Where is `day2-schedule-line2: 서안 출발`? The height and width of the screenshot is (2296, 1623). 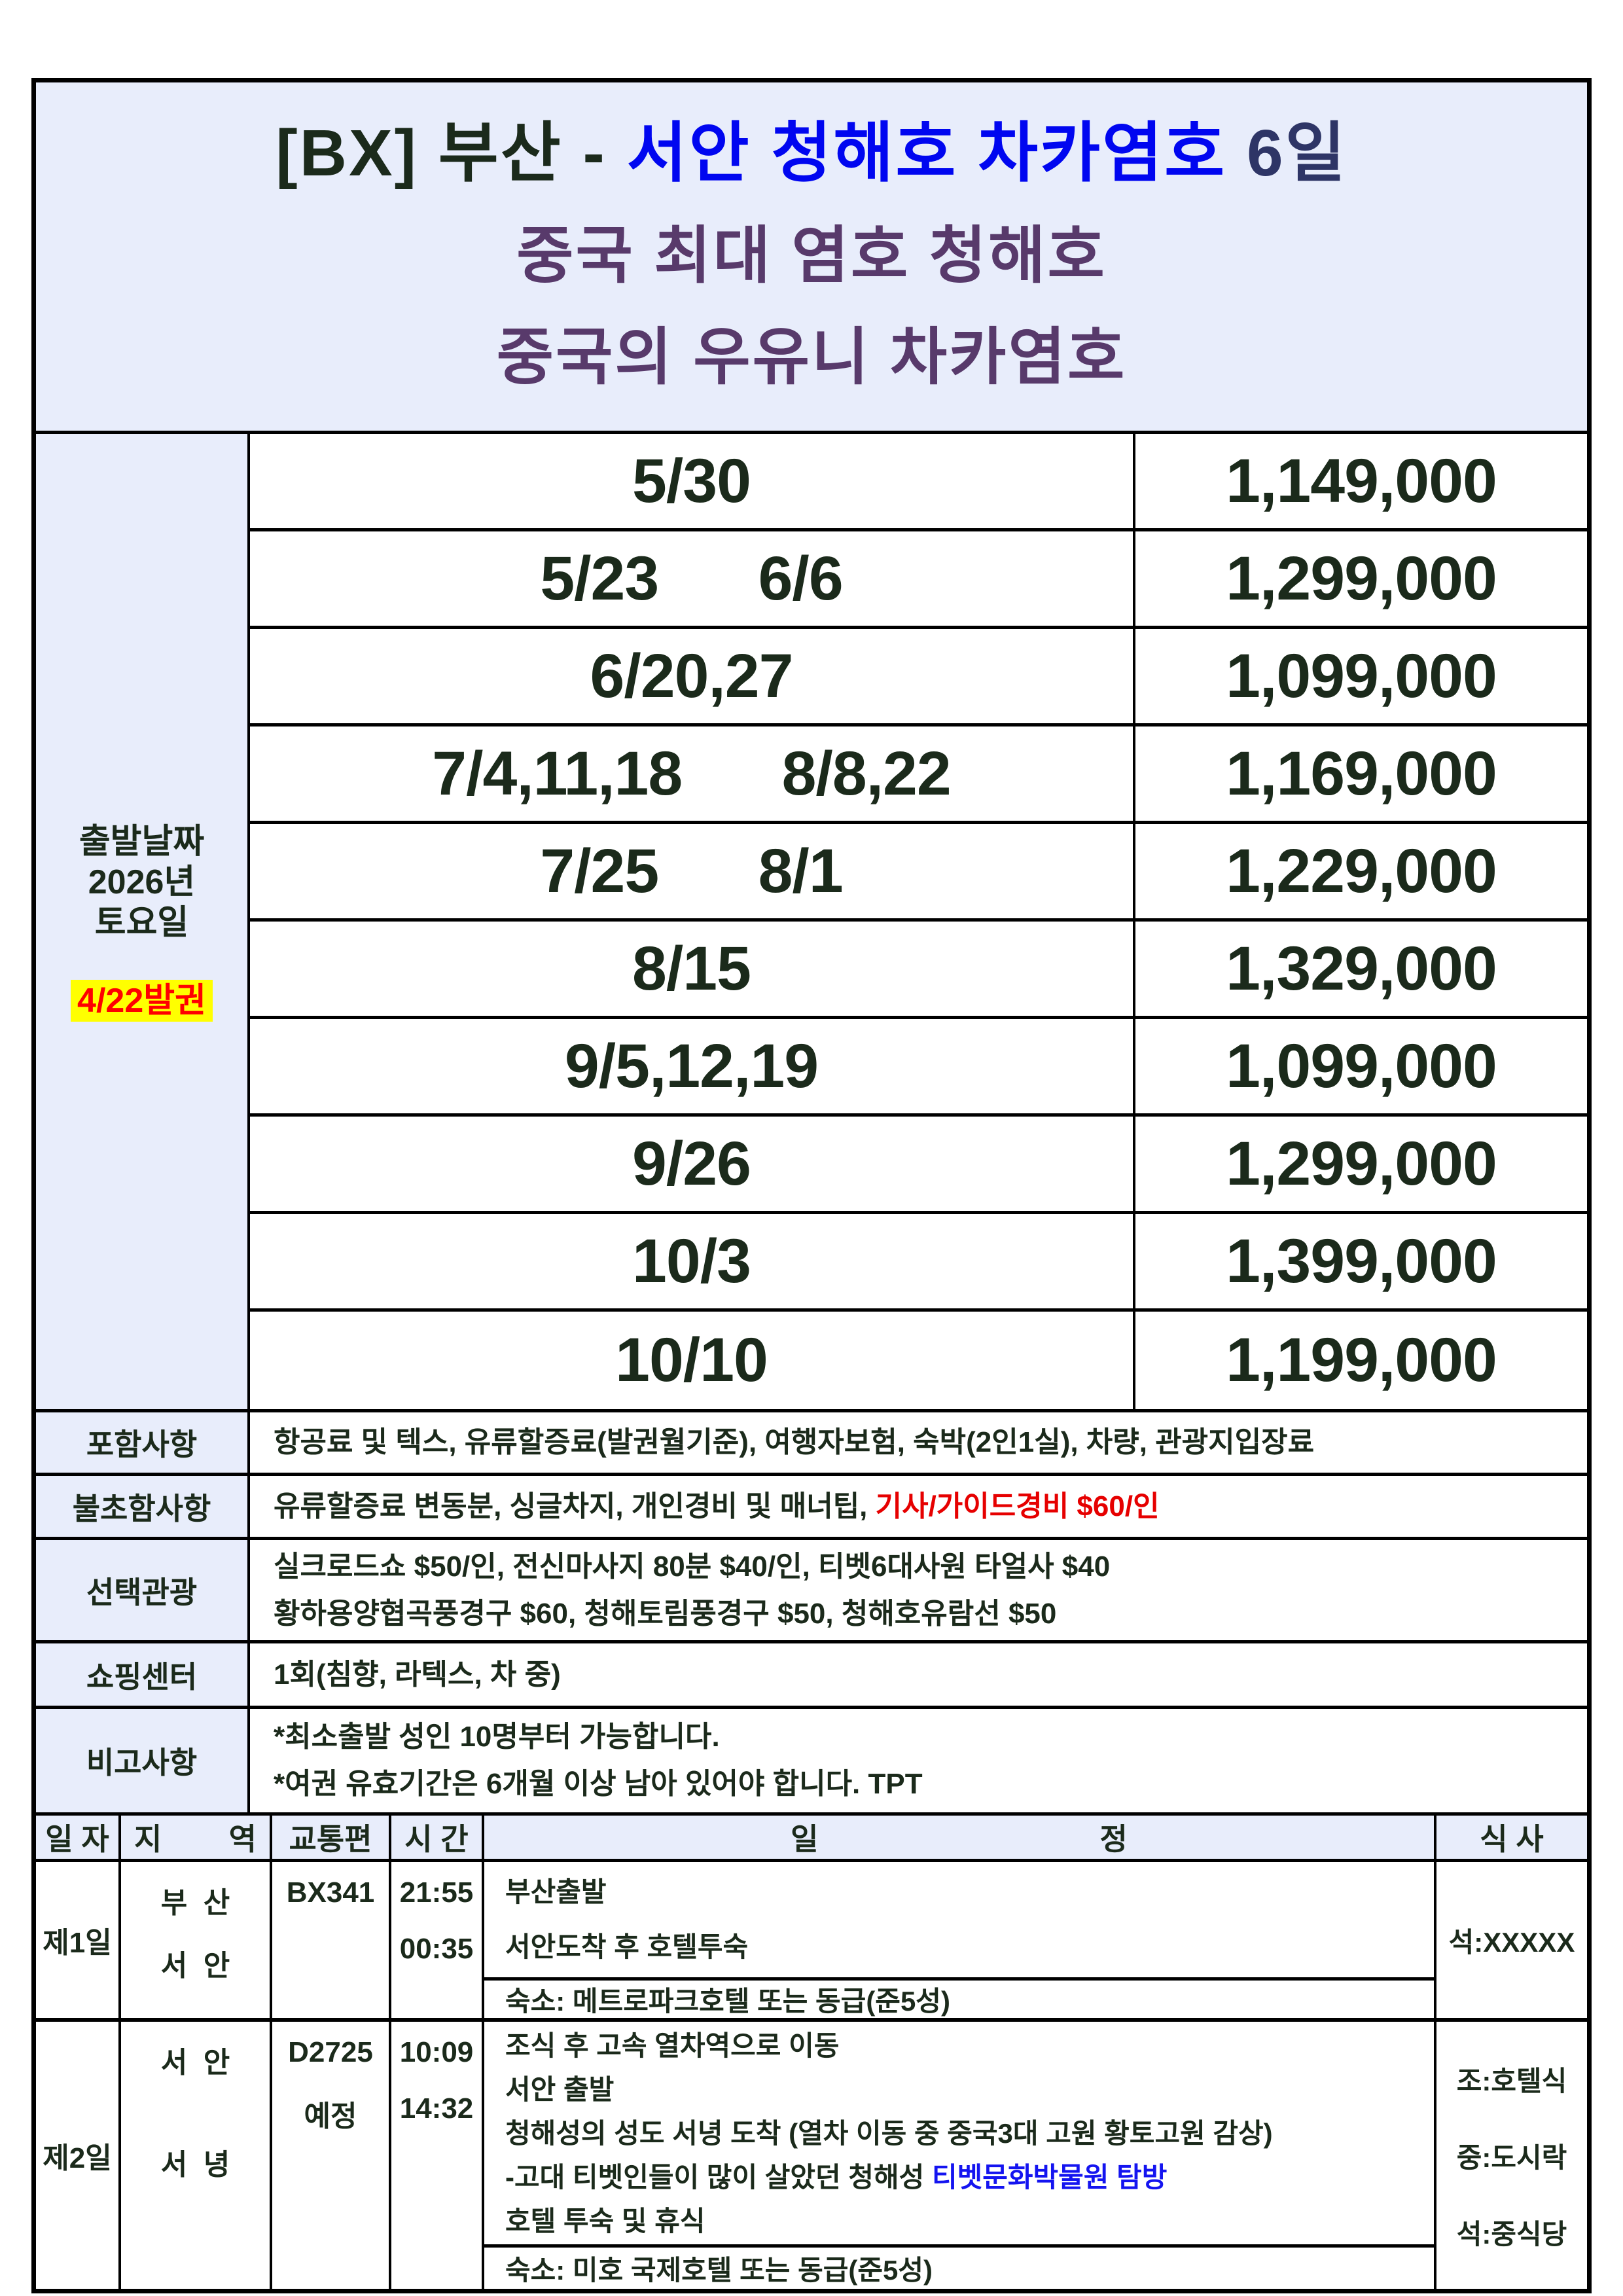 day2-schedule-line2: 서안 출발 is located at coordinates (560, 2089).